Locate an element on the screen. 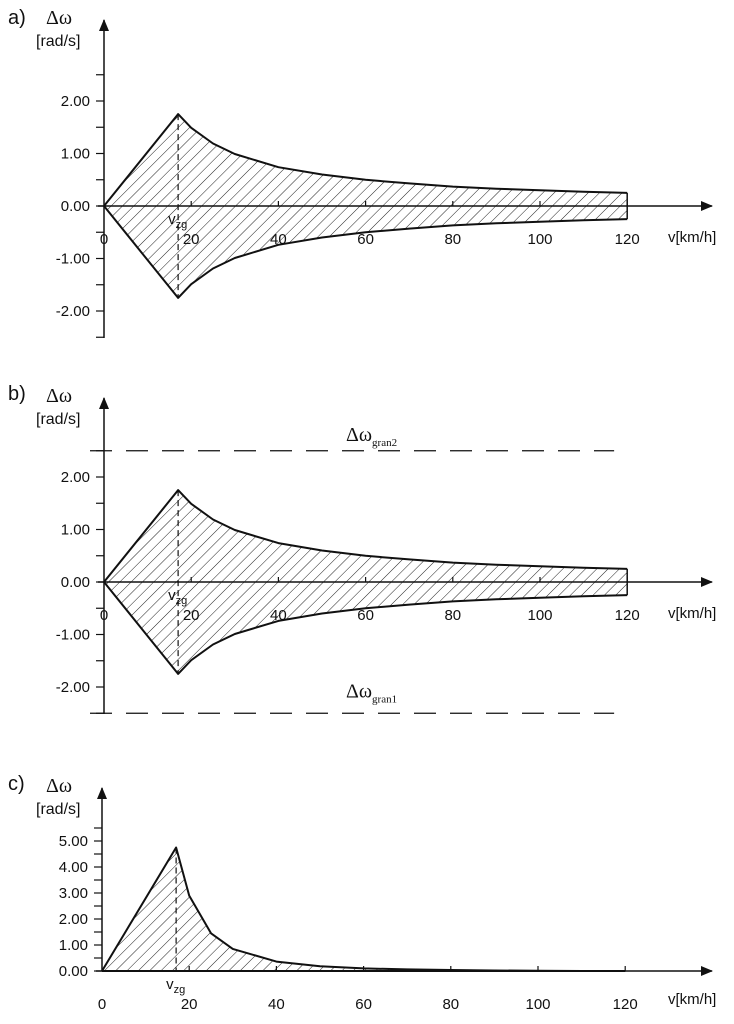 This screenshot has height=1024, width=734. limit-label-lower: Δωgran1 is located at coordinates (371, 692).